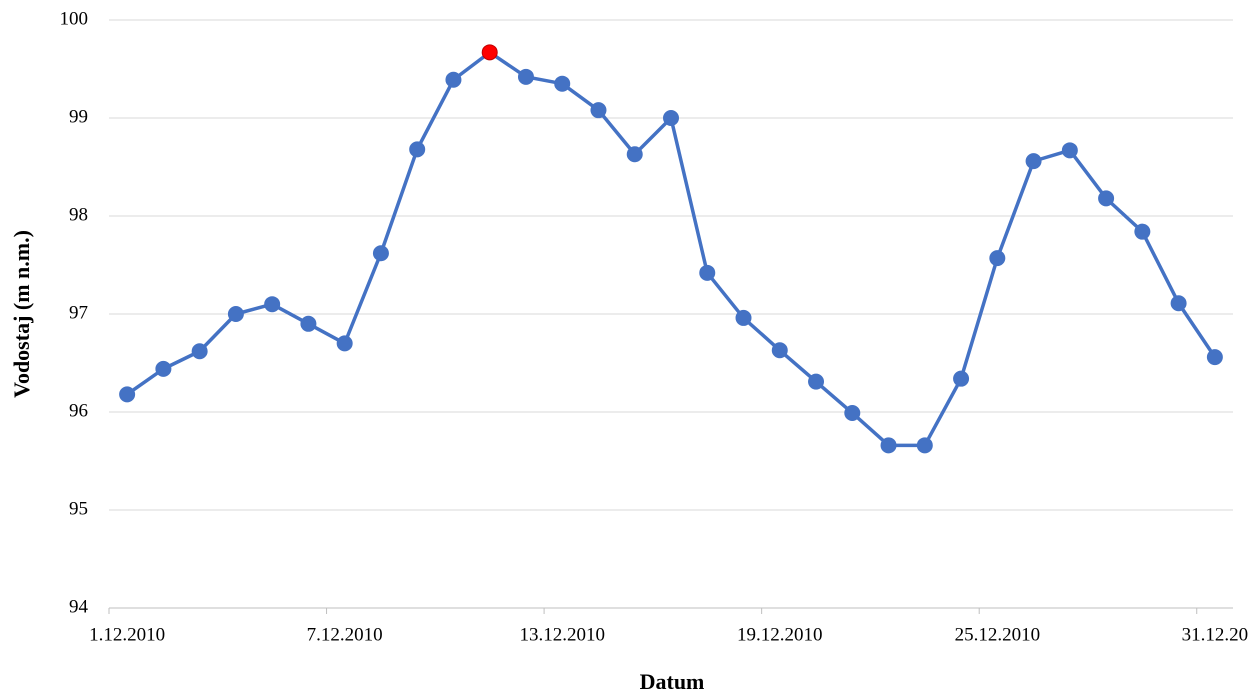 The image size is (1248, 697). I want to click on y-axis-label: Vodostaj (m n.m.), so click(21, 314).